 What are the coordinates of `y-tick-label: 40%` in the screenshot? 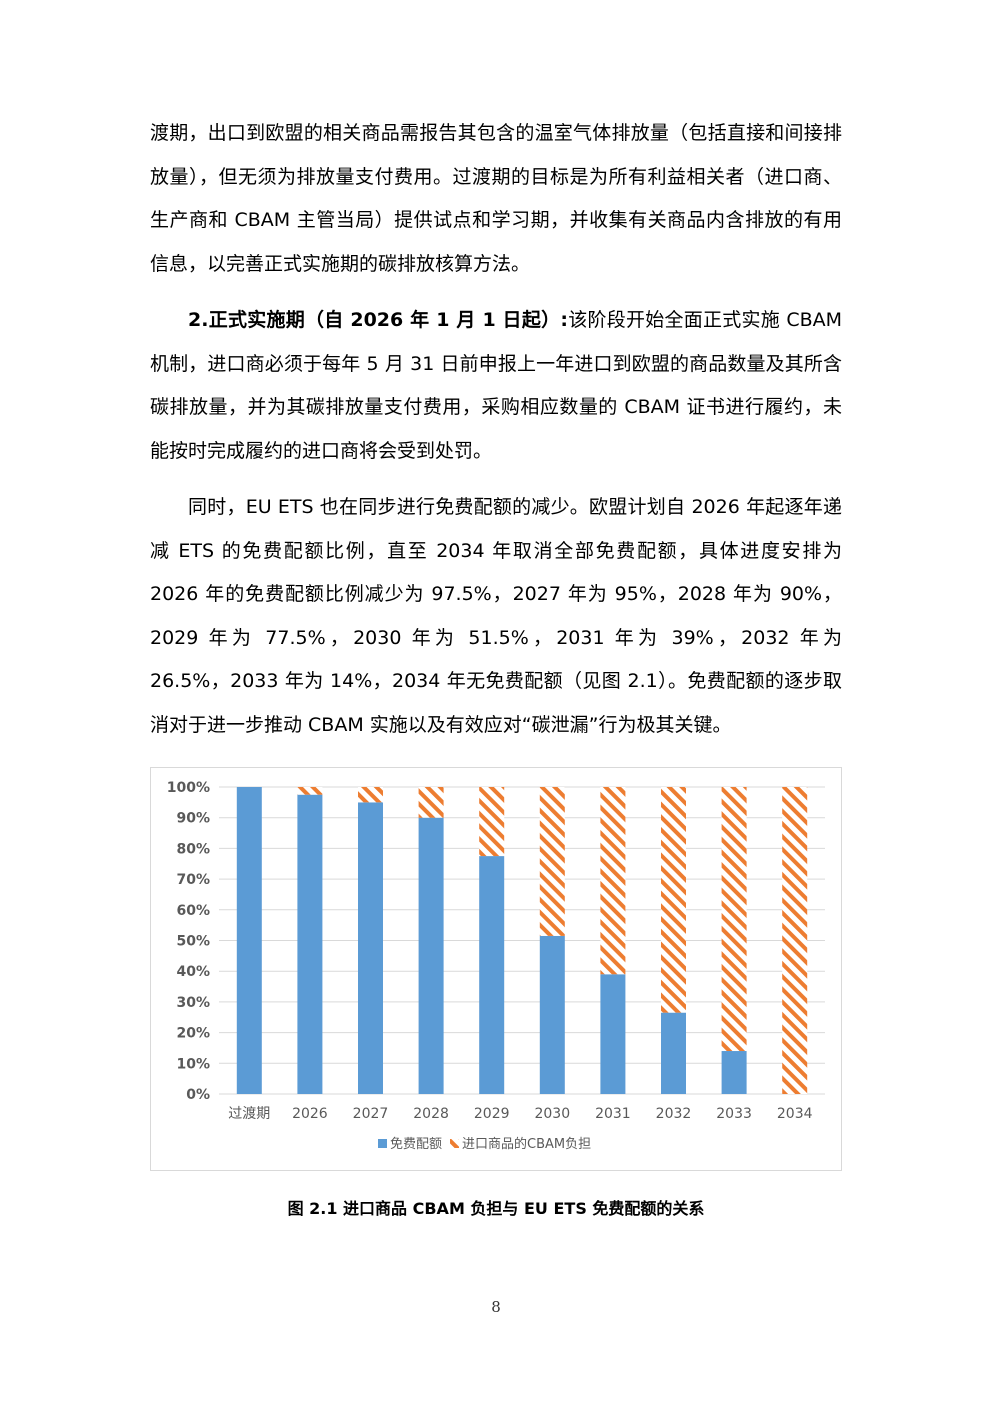 It's located at (193, 972).